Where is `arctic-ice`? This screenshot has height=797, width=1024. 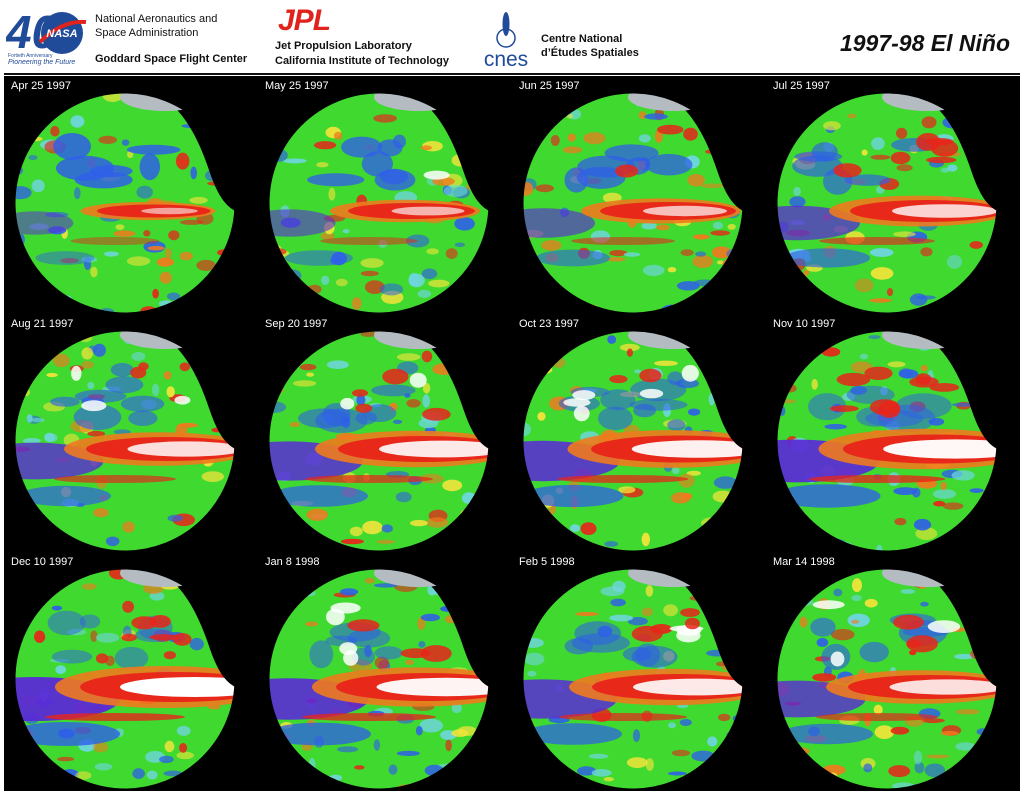
arctic-ice is located at coordinates (673, 340).